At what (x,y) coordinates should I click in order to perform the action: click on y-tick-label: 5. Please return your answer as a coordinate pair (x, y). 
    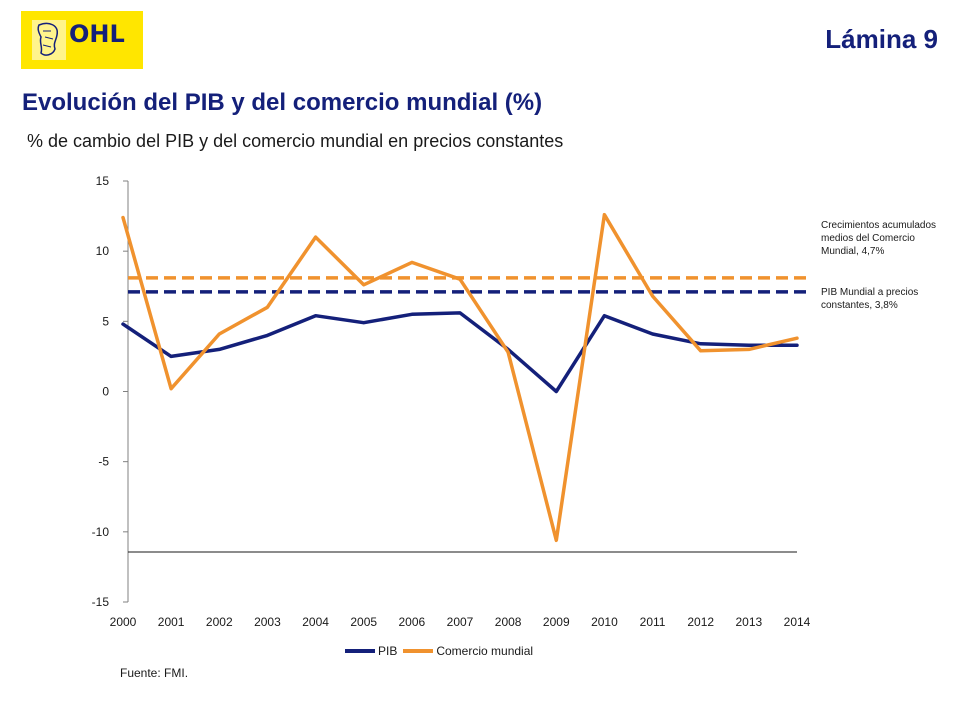
    Looking at the image, I should click on (105, 321).